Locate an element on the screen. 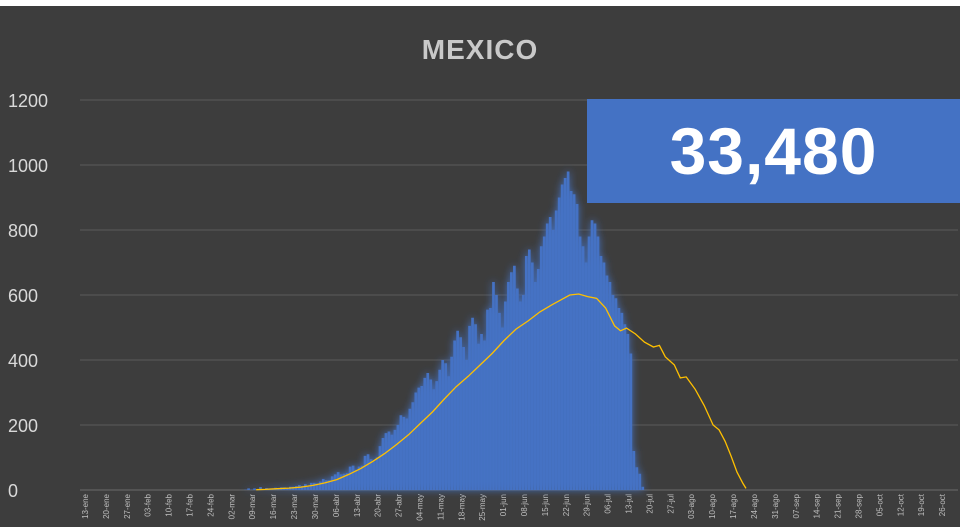 This screenshot has height=527, width=960. y-tick-label: 200 is located at coordinates (23, 426).